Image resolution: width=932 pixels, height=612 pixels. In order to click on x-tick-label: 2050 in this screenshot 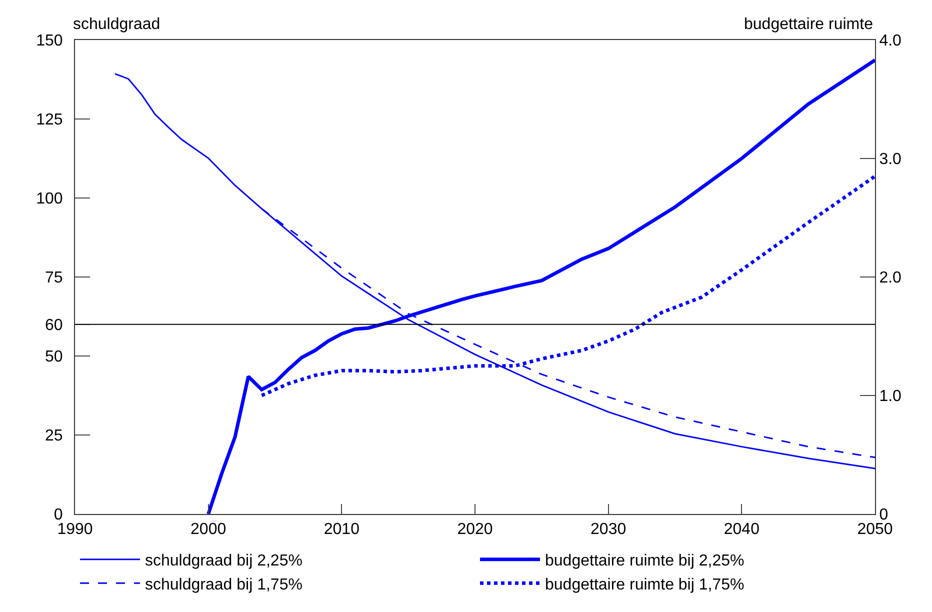, I will do `click(875, 529)`.